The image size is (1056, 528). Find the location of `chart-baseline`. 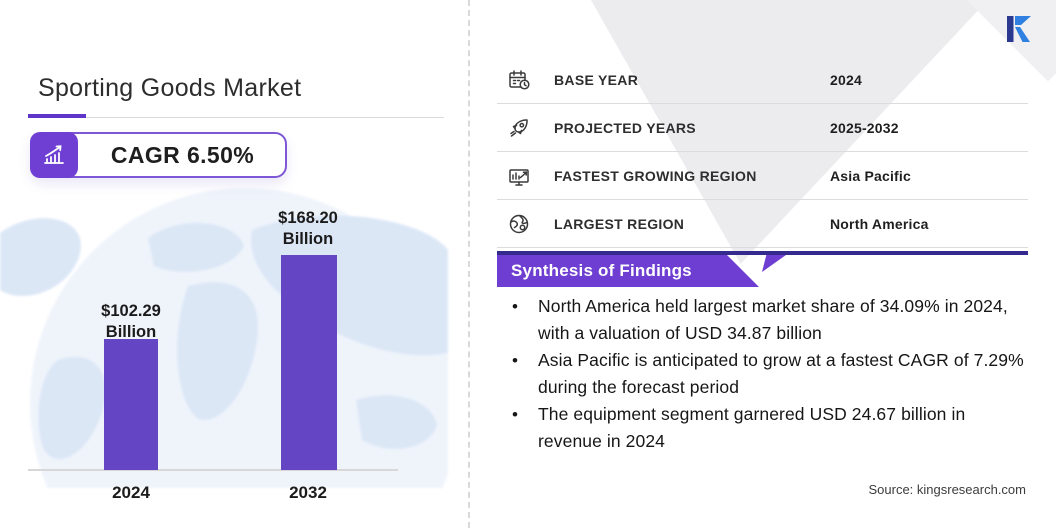

chart-baseline is located at coordinates (213, 470).